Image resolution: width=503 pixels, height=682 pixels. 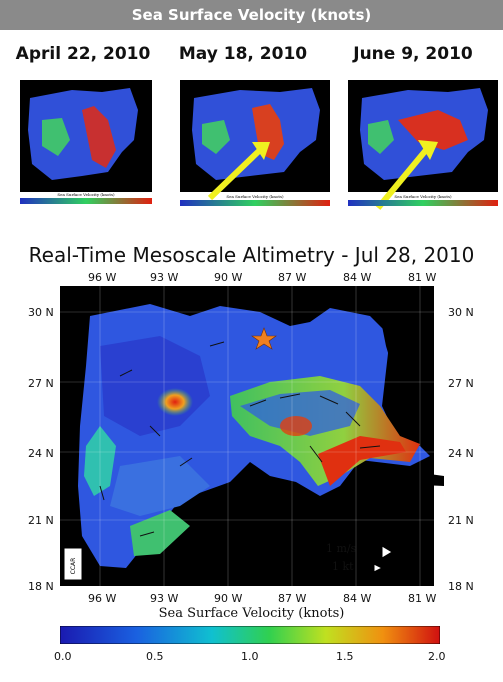 What do you see at coordinates (41, 453) in the screenshot?
I see `y-tick-left-24n: 24 N` at bounding box center [41, 453].